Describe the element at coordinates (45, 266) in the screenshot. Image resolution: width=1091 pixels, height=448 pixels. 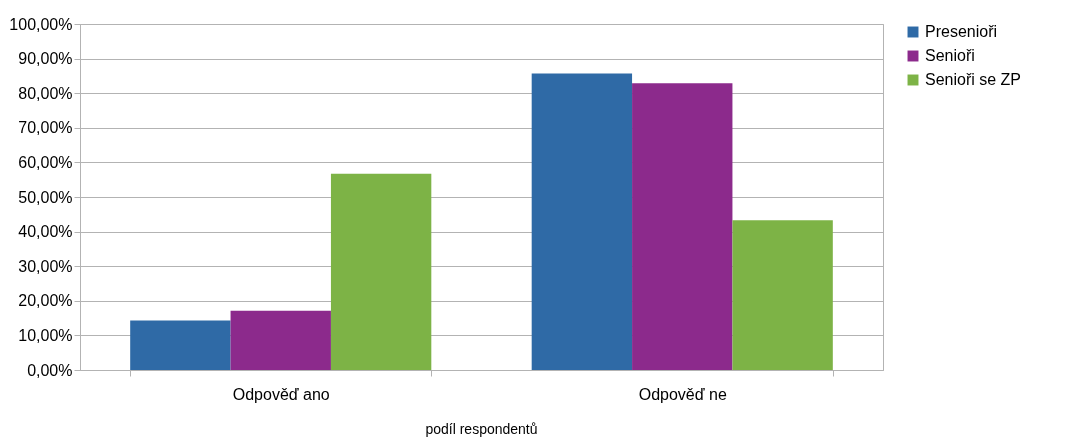
I see `y-tick-label: 30,00%` at that location.